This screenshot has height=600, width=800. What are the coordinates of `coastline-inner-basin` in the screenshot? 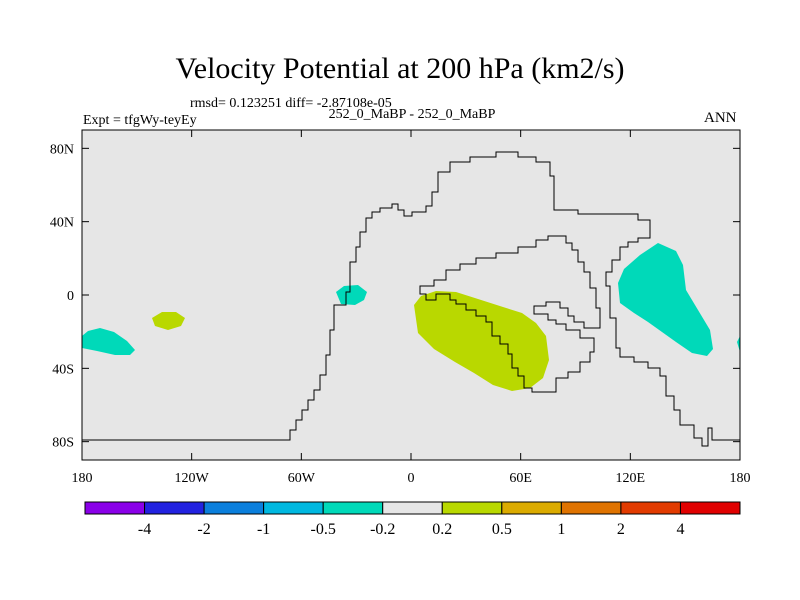 It's located at (510, 314).